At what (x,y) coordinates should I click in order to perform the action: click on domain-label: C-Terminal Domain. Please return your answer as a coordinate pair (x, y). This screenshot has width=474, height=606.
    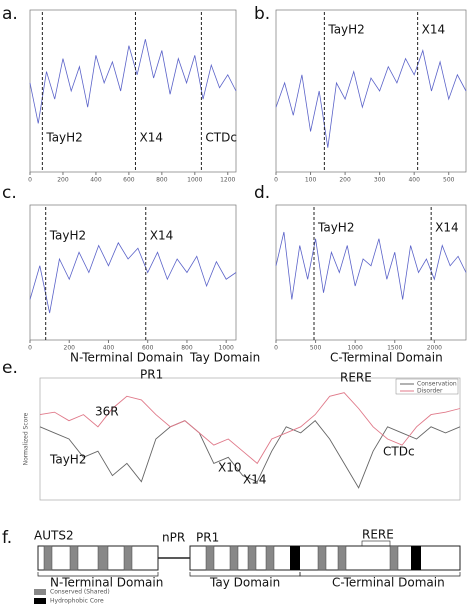
    Looking at the image, I should click on (388, 583).